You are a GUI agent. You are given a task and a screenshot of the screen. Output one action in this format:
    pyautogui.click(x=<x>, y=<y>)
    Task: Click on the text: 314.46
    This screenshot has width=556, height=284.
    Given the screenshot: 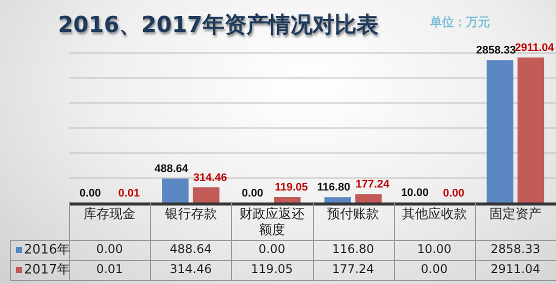 What is the action you would take?
    pyautogui.click(x=210, y=178)
    